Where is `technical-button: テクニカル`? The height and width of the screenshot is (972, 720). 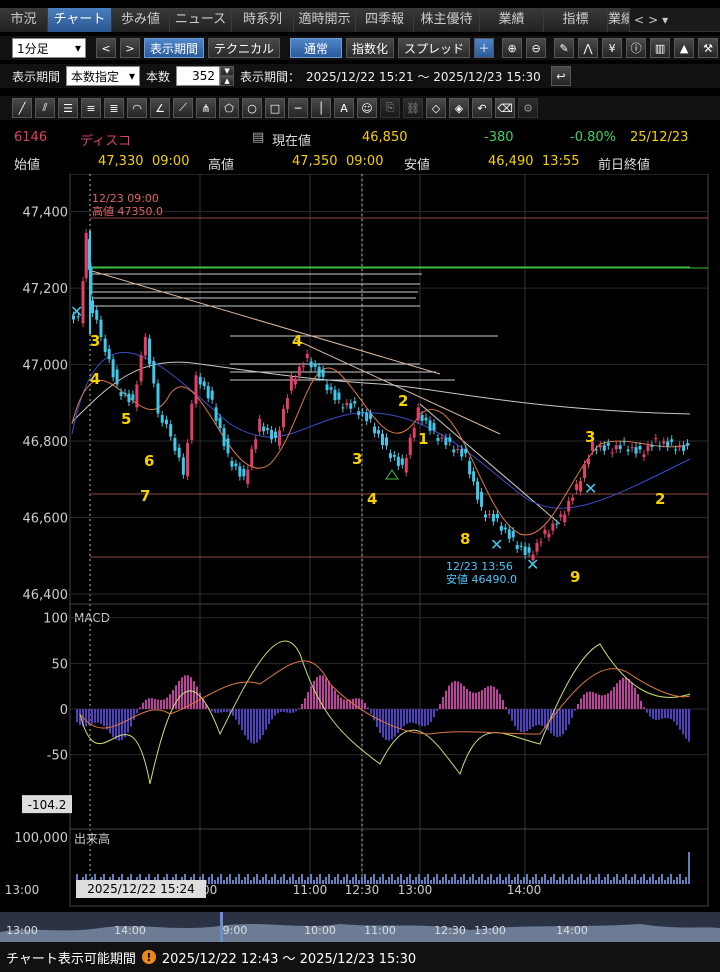 technical-button: テクニカル is located at coordinates (244, 48).